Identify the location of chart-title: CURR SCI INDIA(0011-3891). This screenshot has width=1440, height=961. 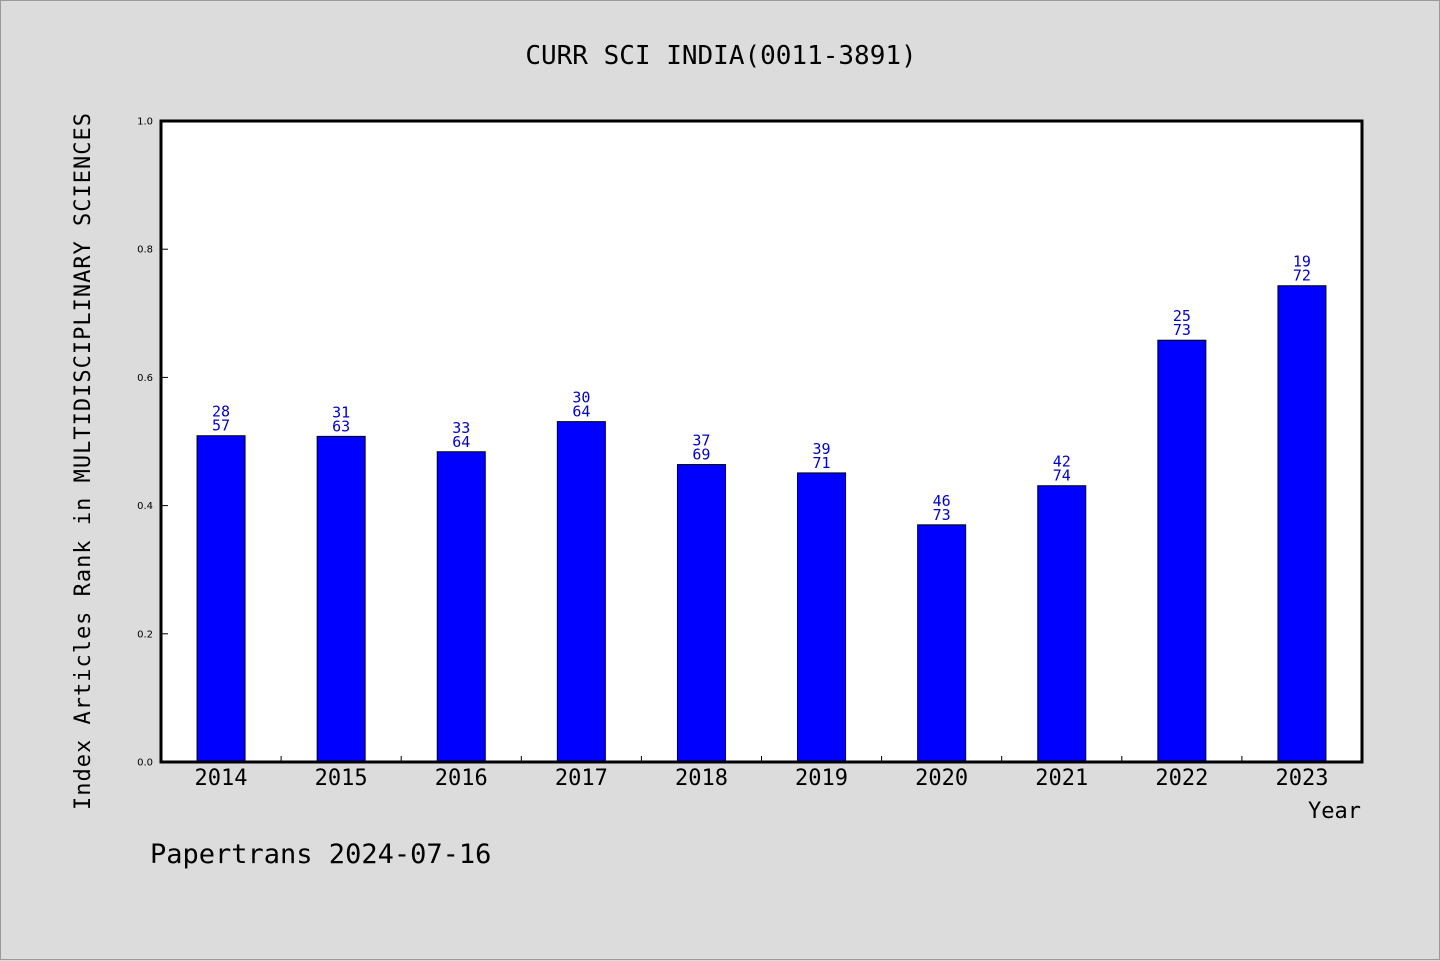
(720, 56).